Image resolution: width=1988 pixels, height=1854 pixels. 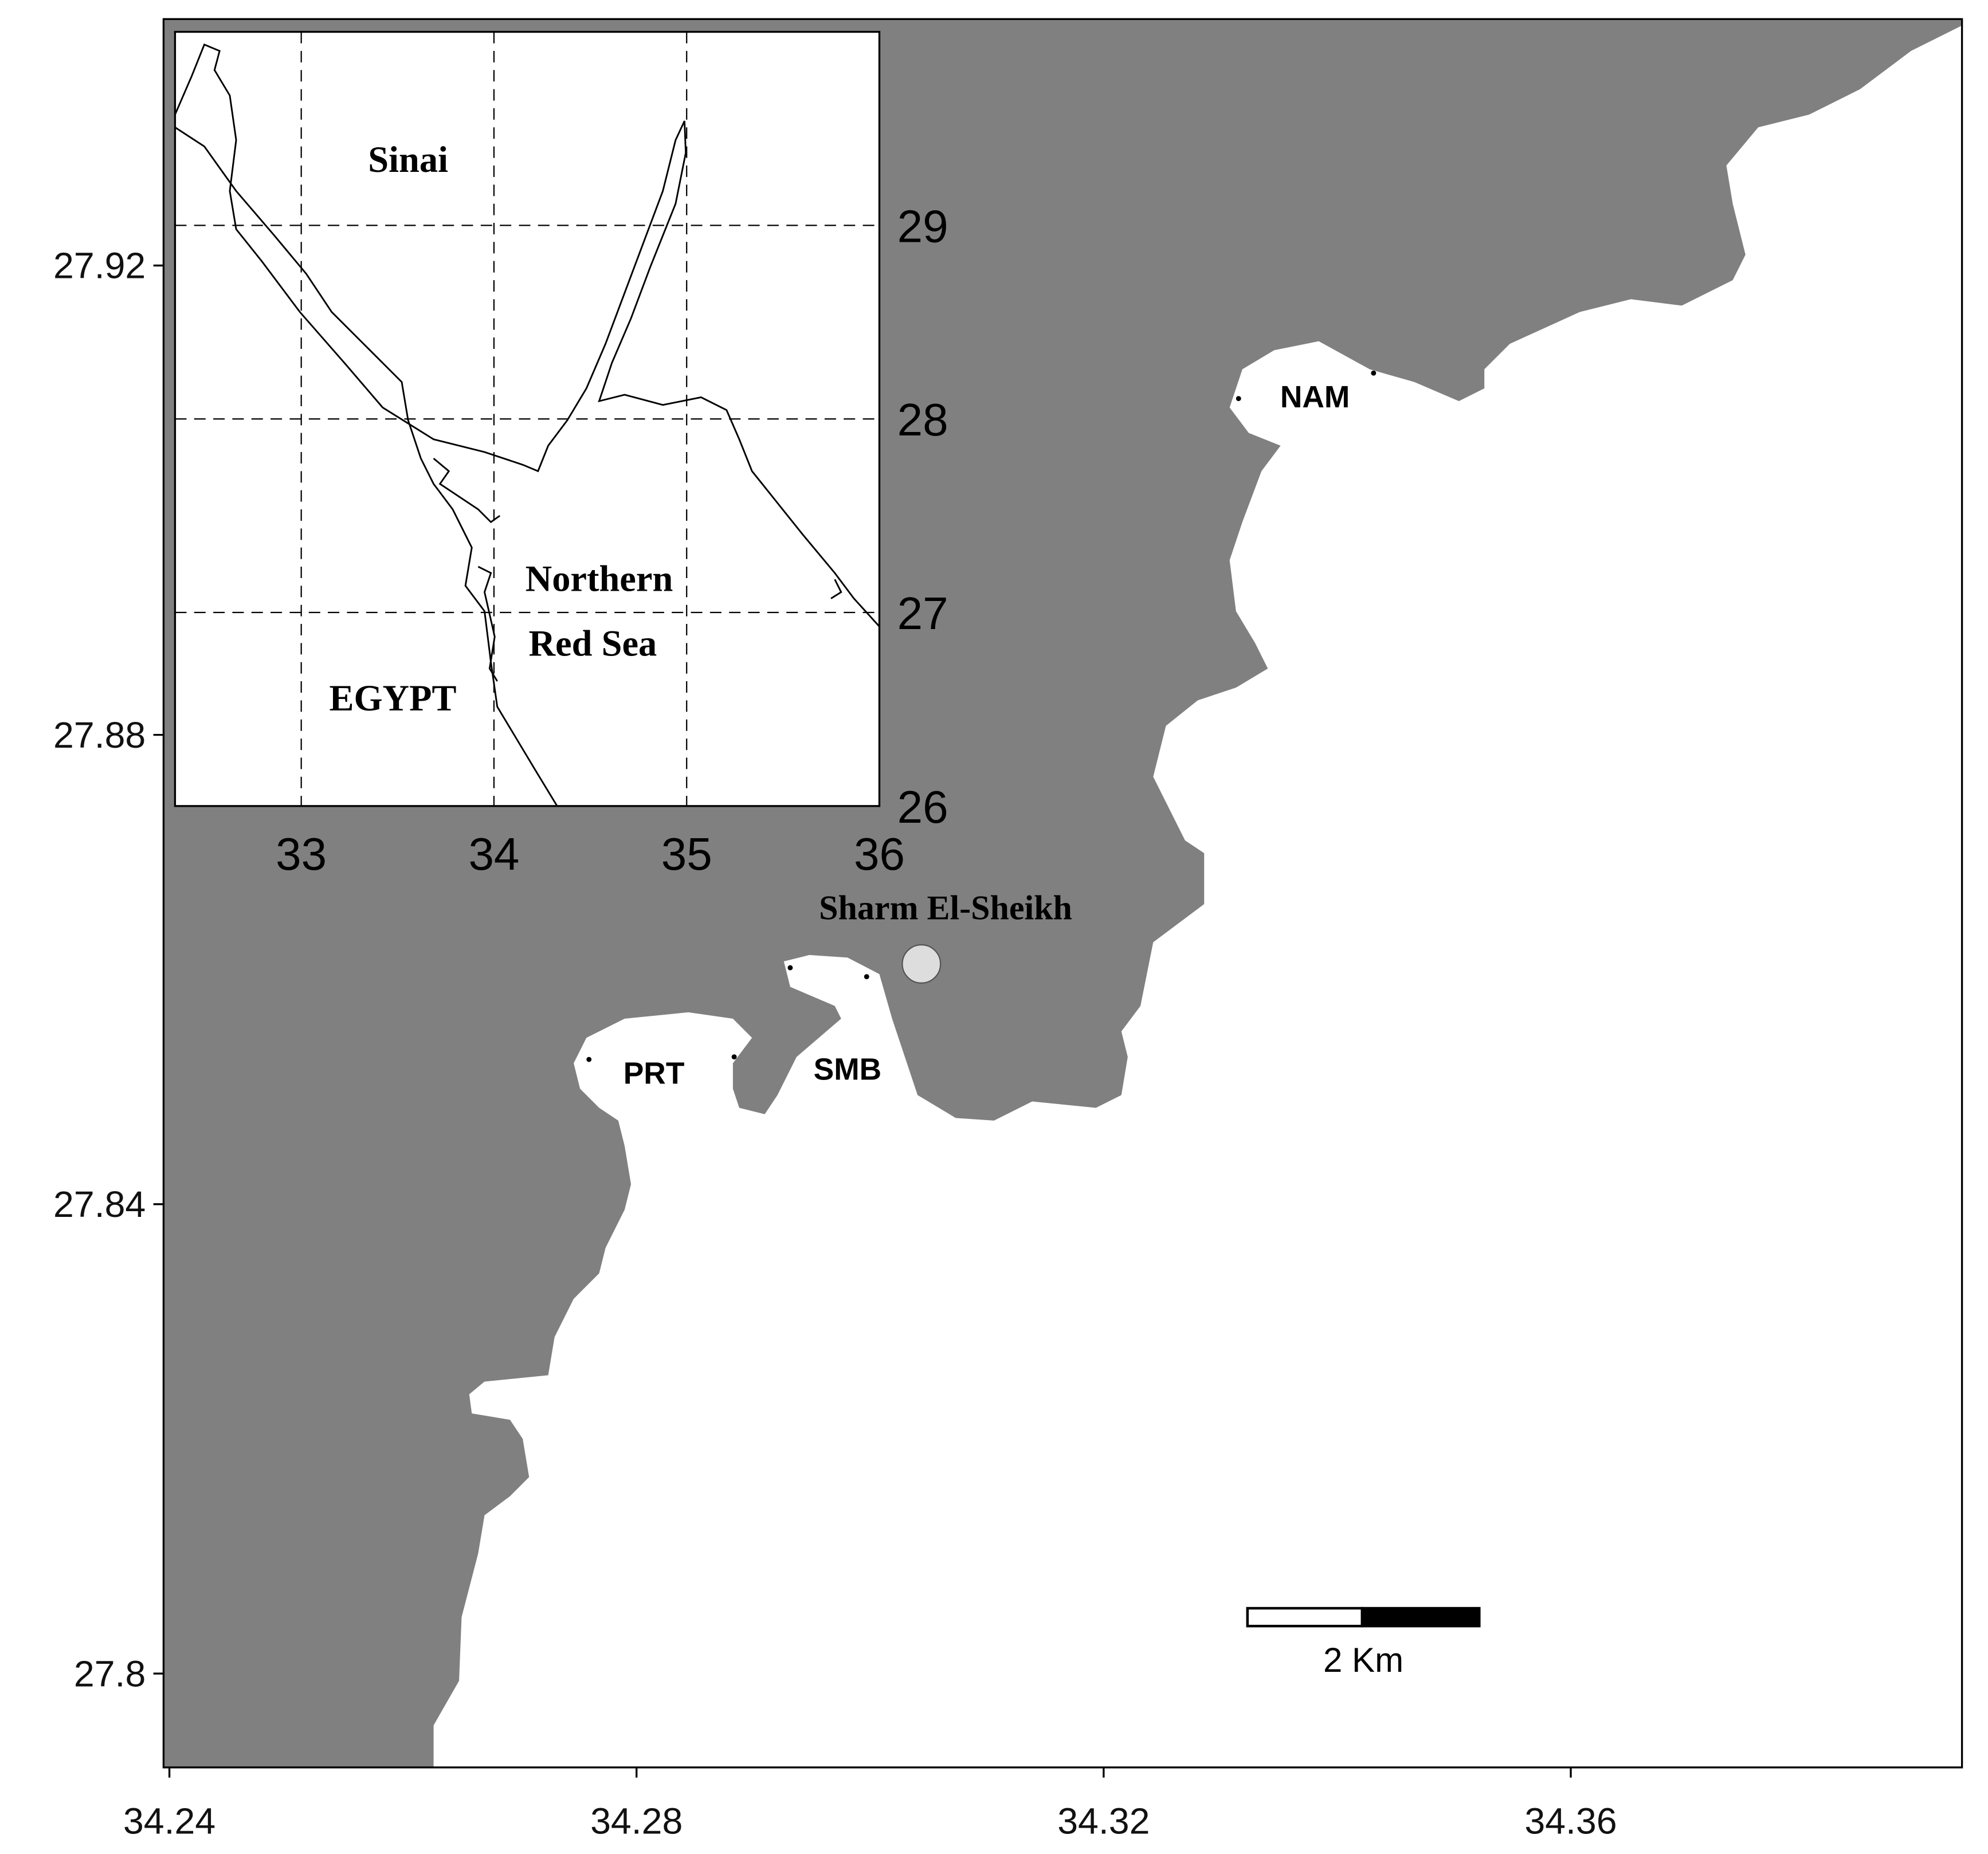 I want to click on city-marker, so click(x=921, y=964).